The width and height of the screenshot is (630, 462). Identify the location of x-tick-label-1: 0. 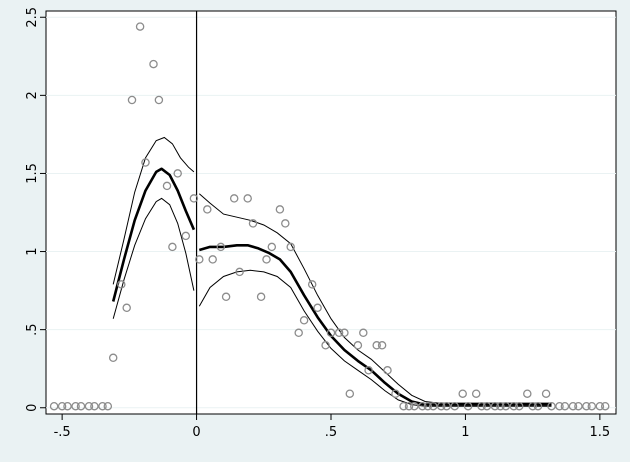
(196, 432).